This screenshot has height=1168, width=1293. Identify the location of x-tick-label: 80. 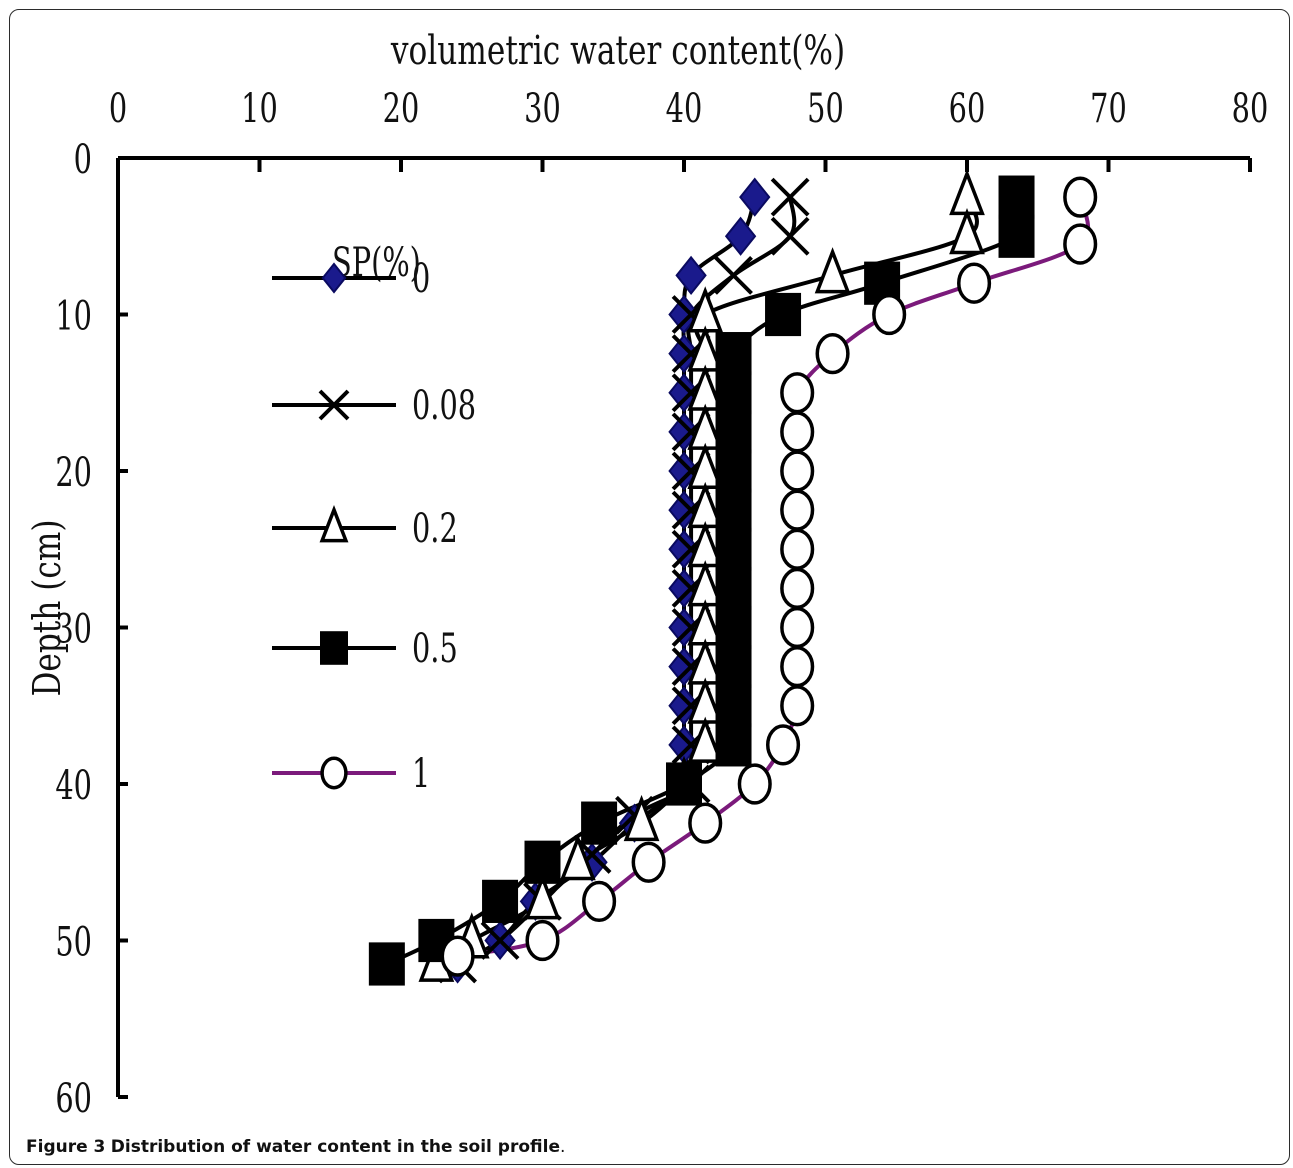
(1250, 109).